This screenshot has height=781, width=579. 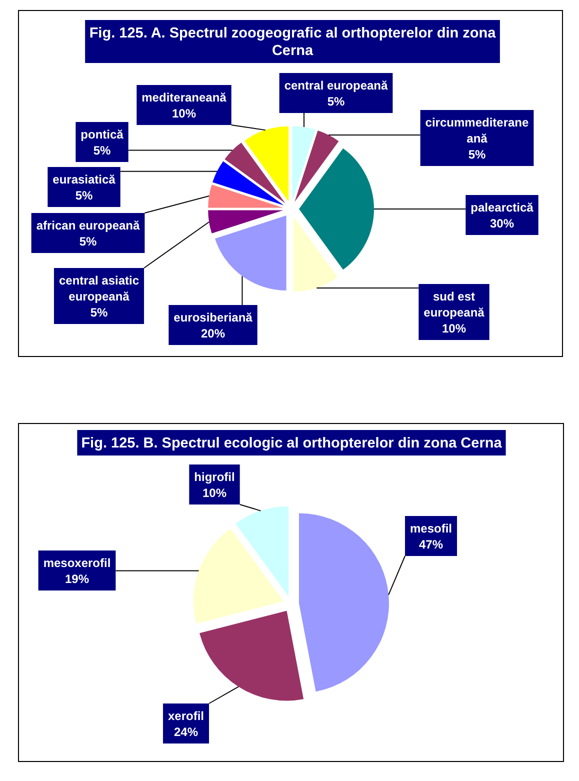 I want to click on slice-label: sud est europeană, so click(x=454, y=304).